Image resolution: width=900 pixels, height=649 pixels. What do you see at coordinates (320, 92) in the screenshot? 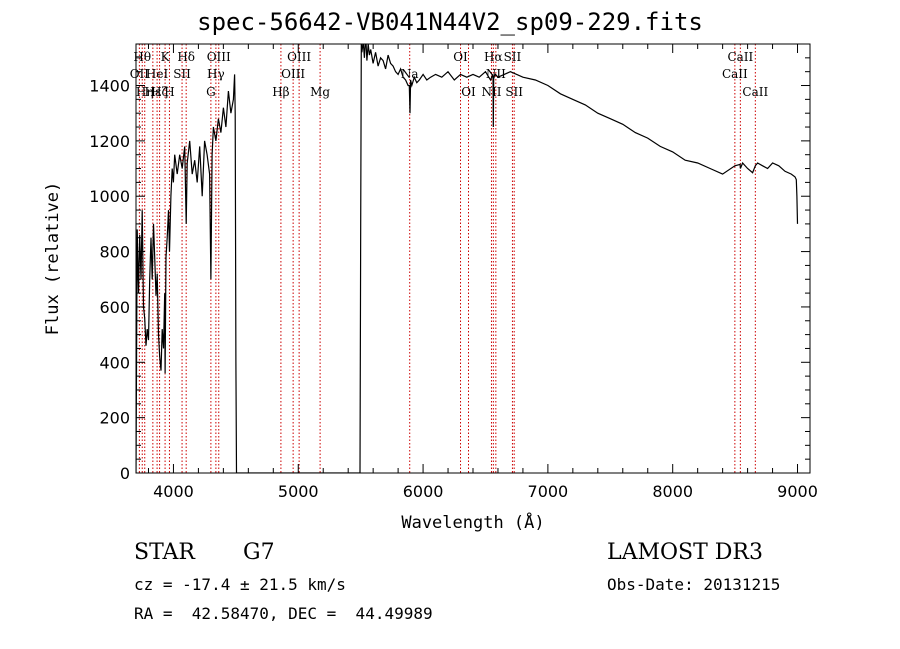
I see `line-marker-label-16: Mg` at bounding box center [320, 92].